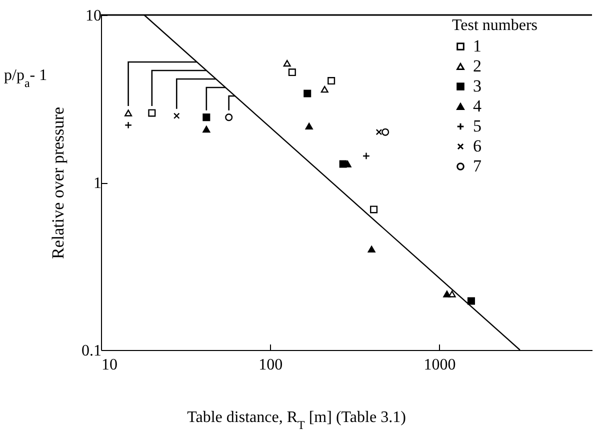 This screenshot has height=439, width=600. What do you see at coordinates (477, 46) in the screenshot?
I see `legend-label: 1` at bounding box center [477, 46].